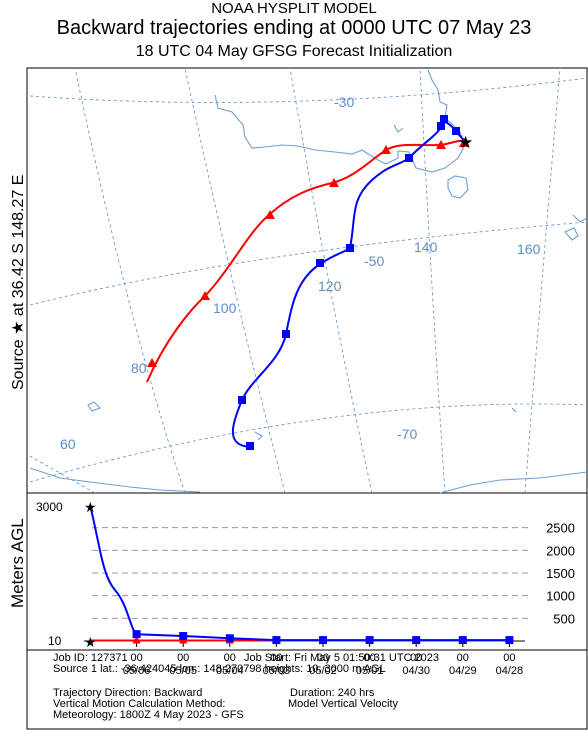 This screenshot has width=588, height=730. I want to click on antarctica-coastline-east, so click(513, 482).